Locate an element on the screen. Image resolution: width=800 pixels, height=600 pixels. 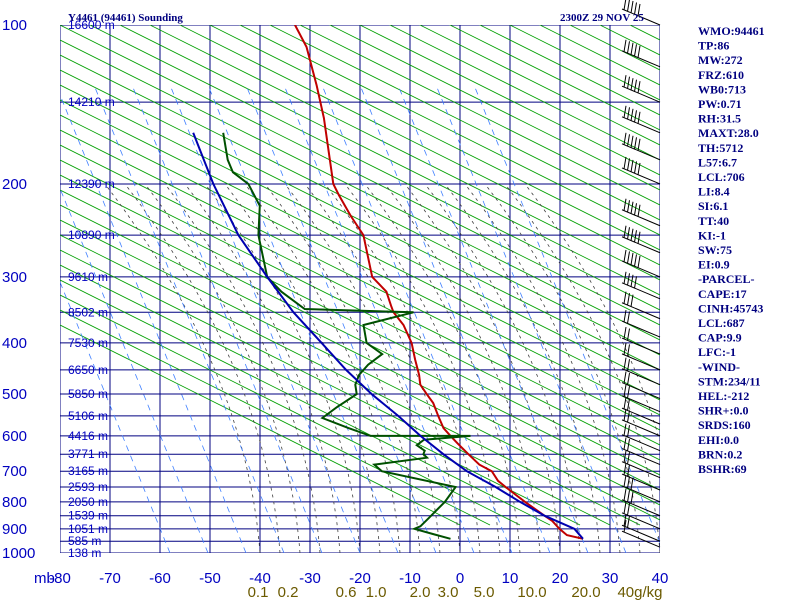
chart-title: Y4461 (94461) Sounding is located at coordinates (125, 18).